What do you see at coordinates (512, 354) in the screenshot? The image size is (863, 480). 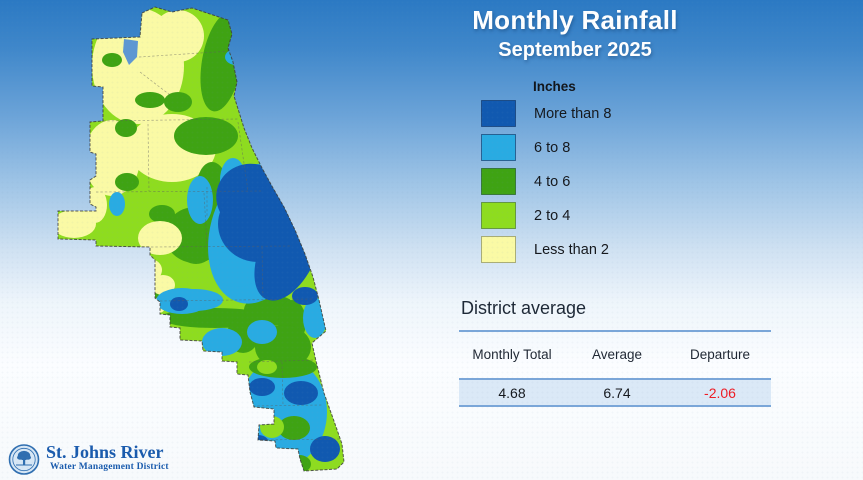 I see `column-header-monthly-total: Monthly Total` at bounding box center [512, 354].